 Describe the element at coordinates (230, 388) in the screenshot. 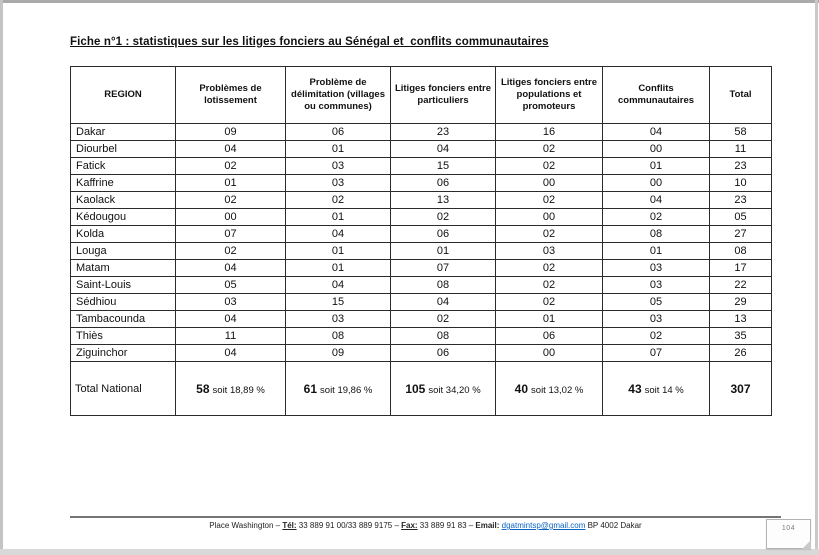

I see `total-cell: 58 soit 18,89 %` at that location.